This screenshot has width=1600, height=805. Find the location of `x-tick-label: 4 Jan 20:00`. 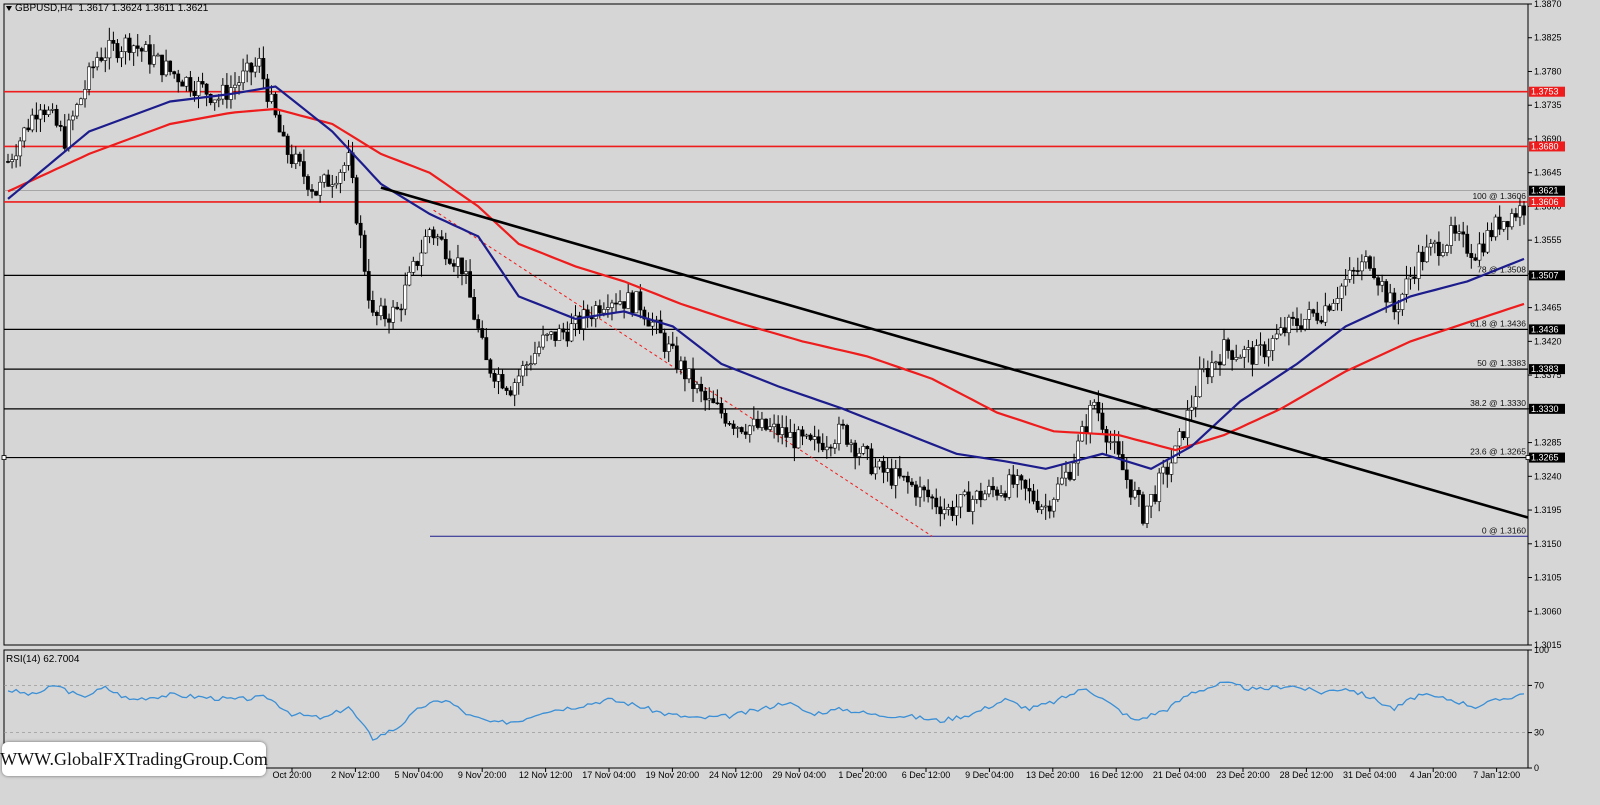

x-tick-label: 4 Jan 20:00 is located at coordinates (1433, 775).